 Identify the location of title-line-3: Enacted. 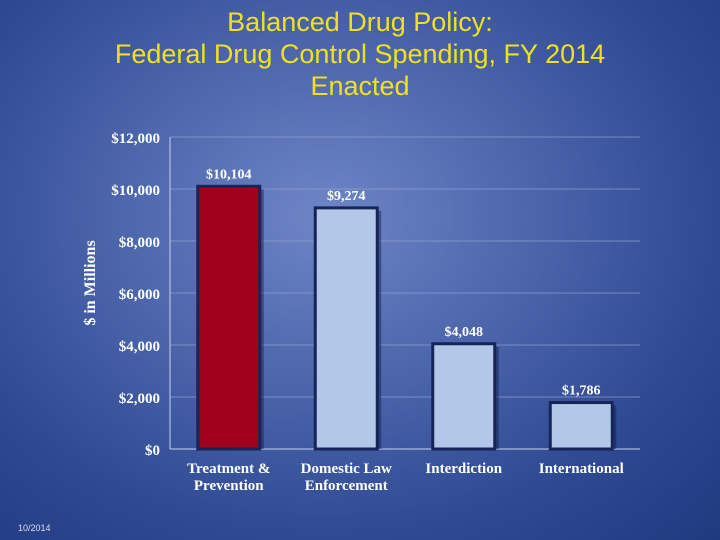
(360, 86).